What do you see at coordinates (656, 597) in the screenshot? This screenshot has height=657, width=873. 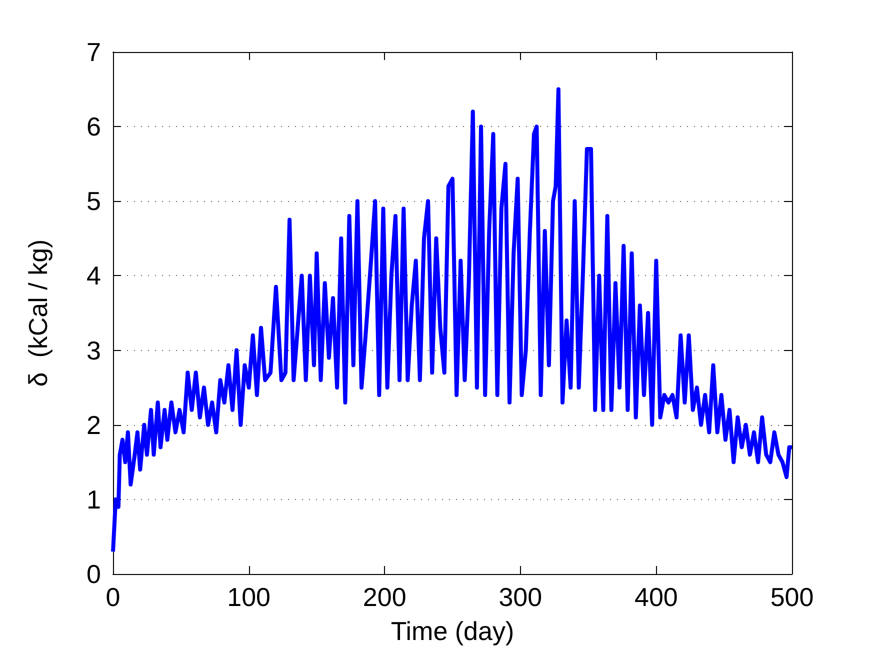 I see `x-tick-label: 400` at bounding box center [656, 597].